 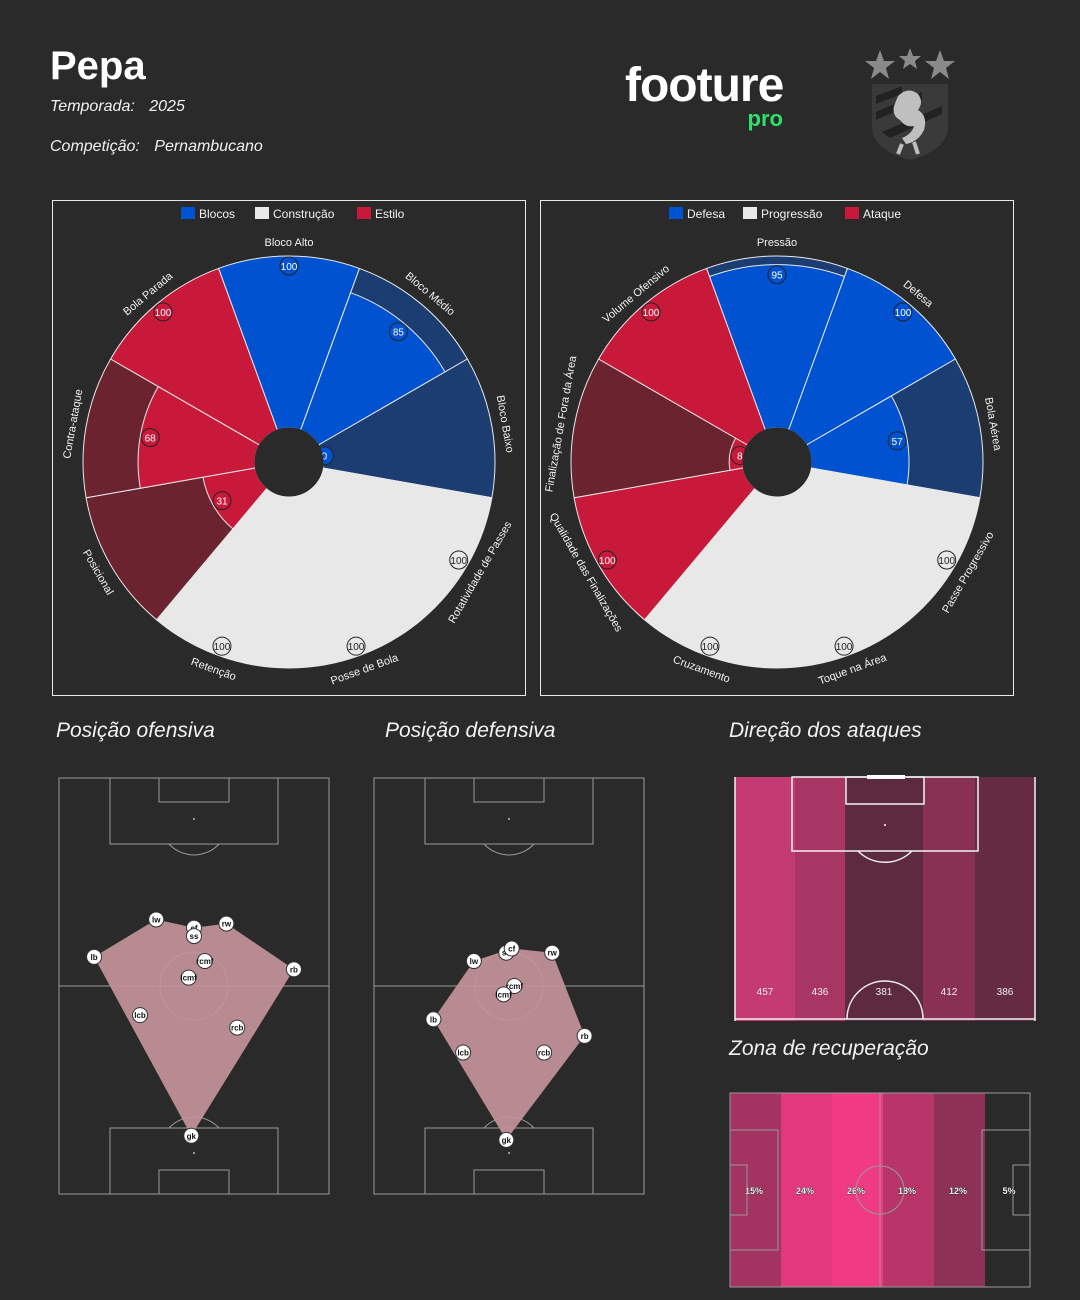 What do you see at coordinates (792, 214) in the screenshot?
I see `legend-label: Progressão` at bounding box center [792, 214].